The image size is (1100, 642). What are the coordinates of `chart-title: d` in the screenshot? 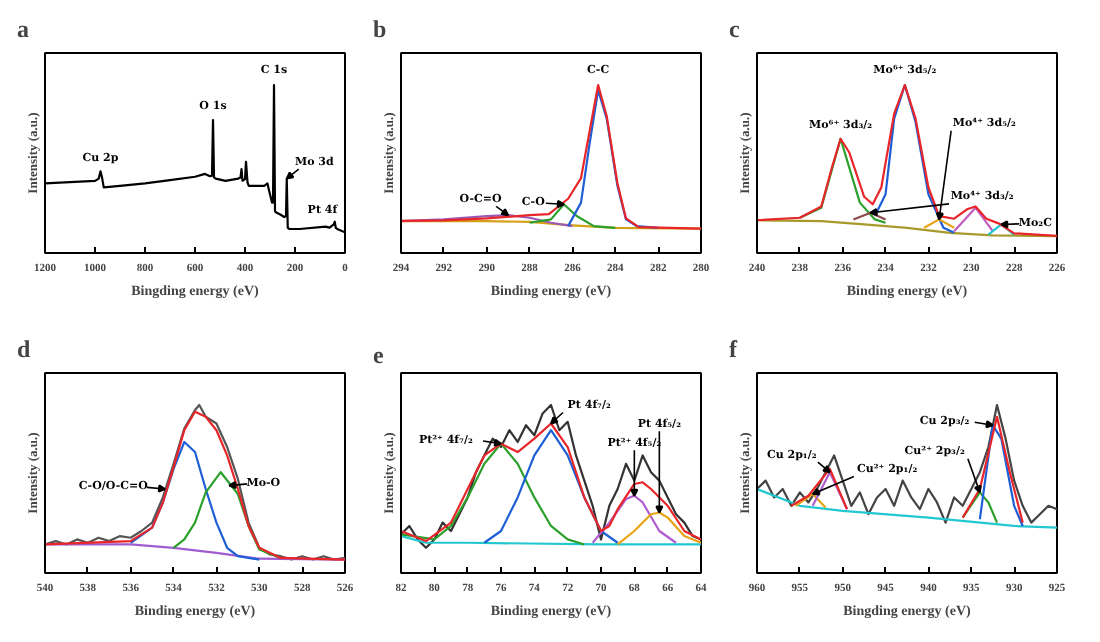 It's located at (24, 349).